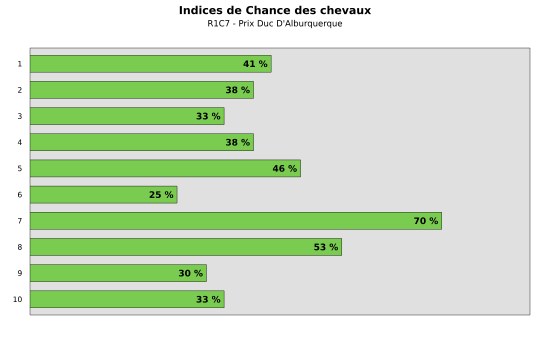  Describe the element at coordinates (276, 10) in the screenshot. I see `chart-title: Indices de Chance des chevaux` at that location.